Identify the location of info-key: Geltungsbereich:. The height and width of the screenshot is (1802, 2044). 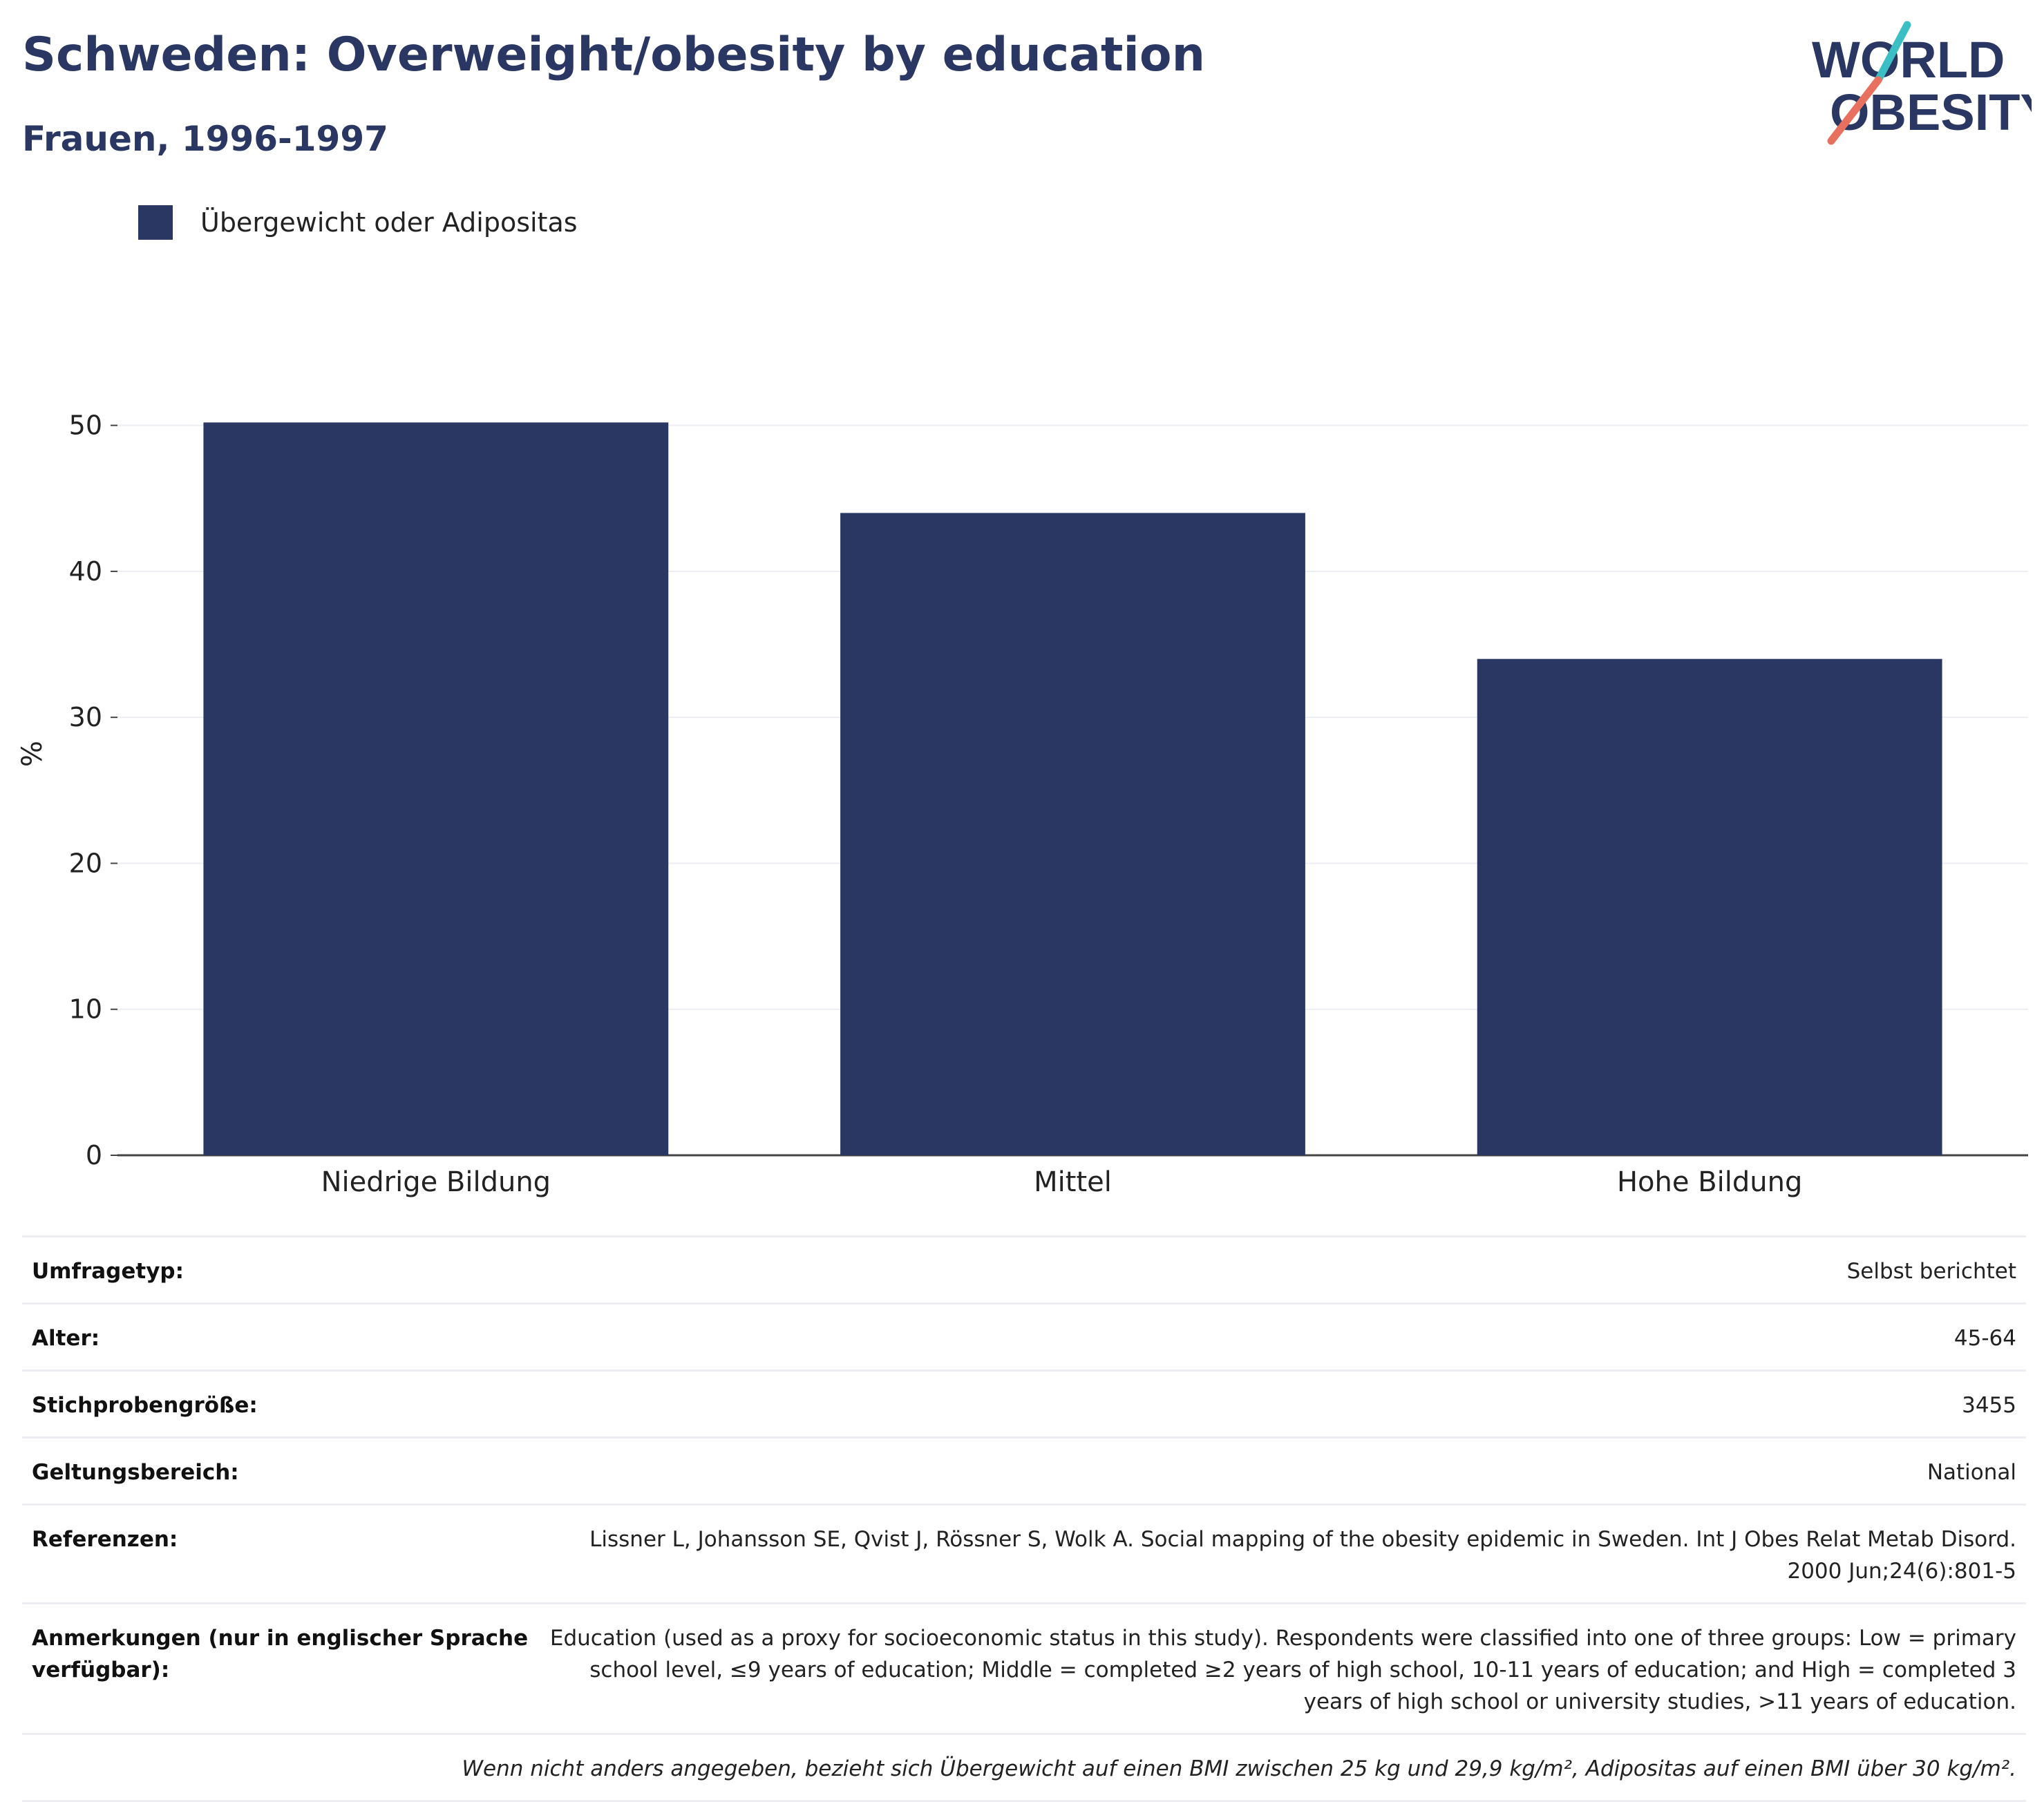
(135, 1472).